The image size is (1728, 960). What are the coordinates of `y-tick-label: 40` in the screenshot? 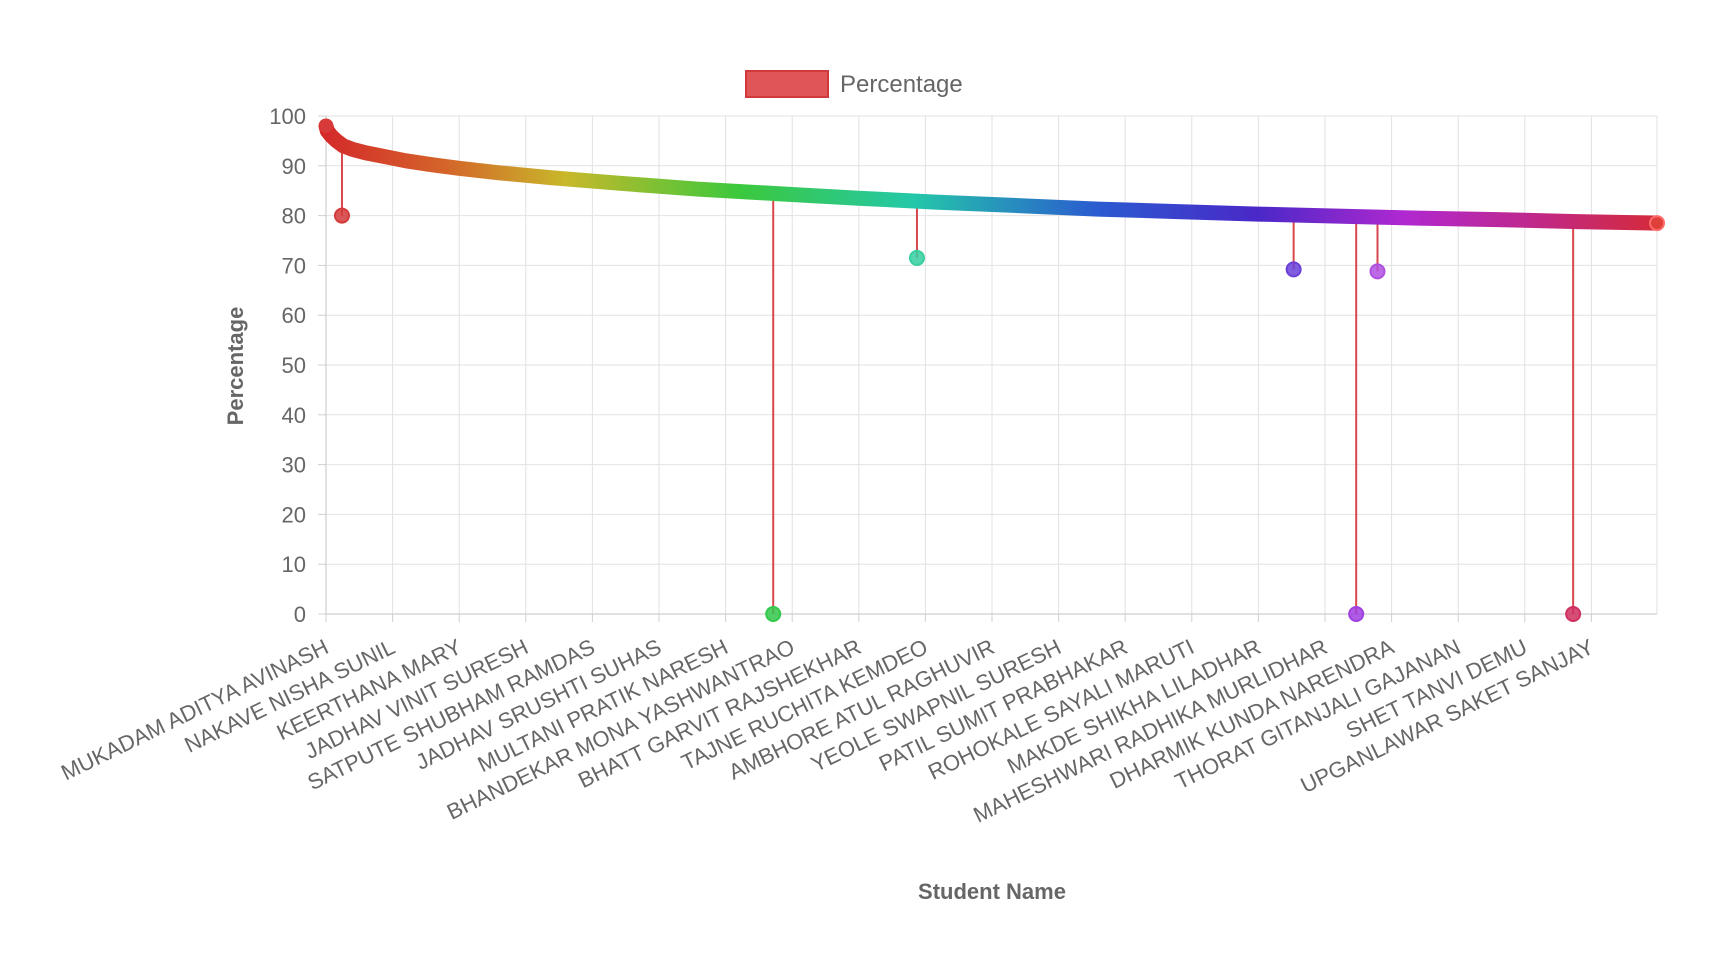 It's located at (294, 415).